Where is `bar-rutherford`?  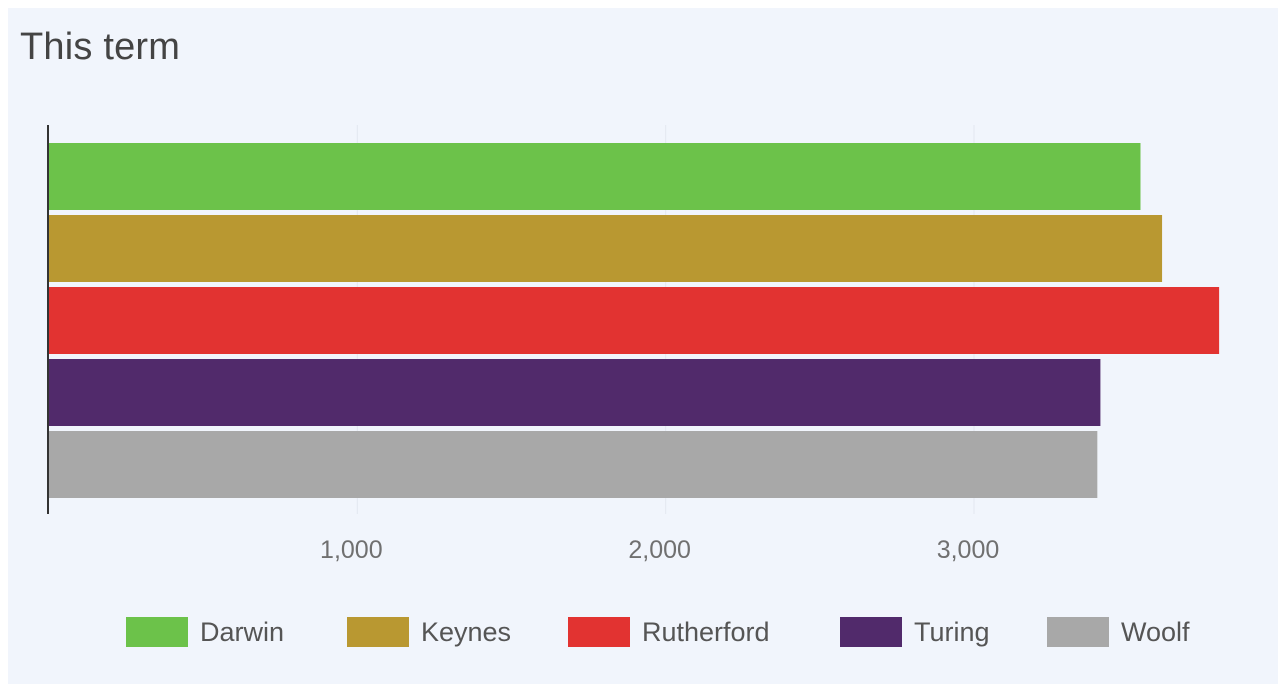
bar-rutherford is located at coordinates (634, 320).